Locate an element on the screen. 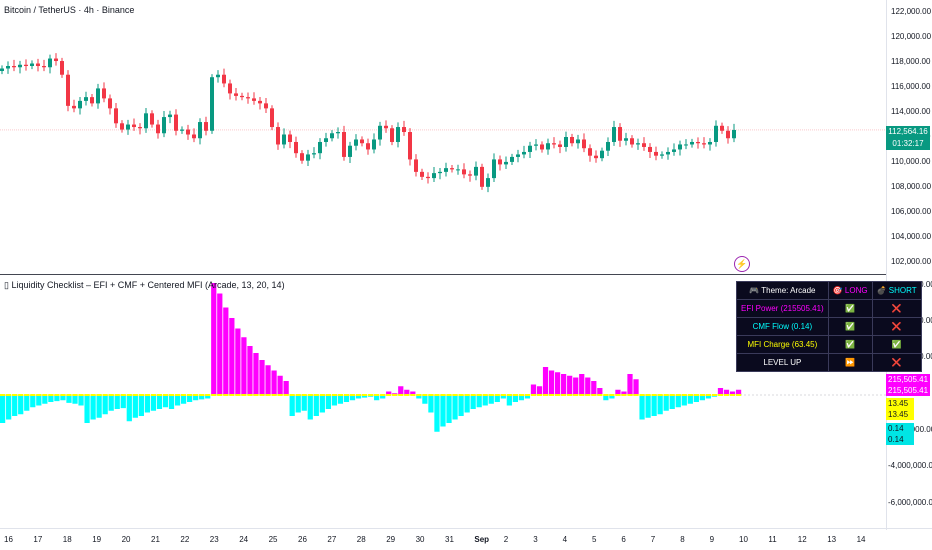 This screenshot has height=550, width=932. time-axis-label: 30 is located at coordinates (420, 539).